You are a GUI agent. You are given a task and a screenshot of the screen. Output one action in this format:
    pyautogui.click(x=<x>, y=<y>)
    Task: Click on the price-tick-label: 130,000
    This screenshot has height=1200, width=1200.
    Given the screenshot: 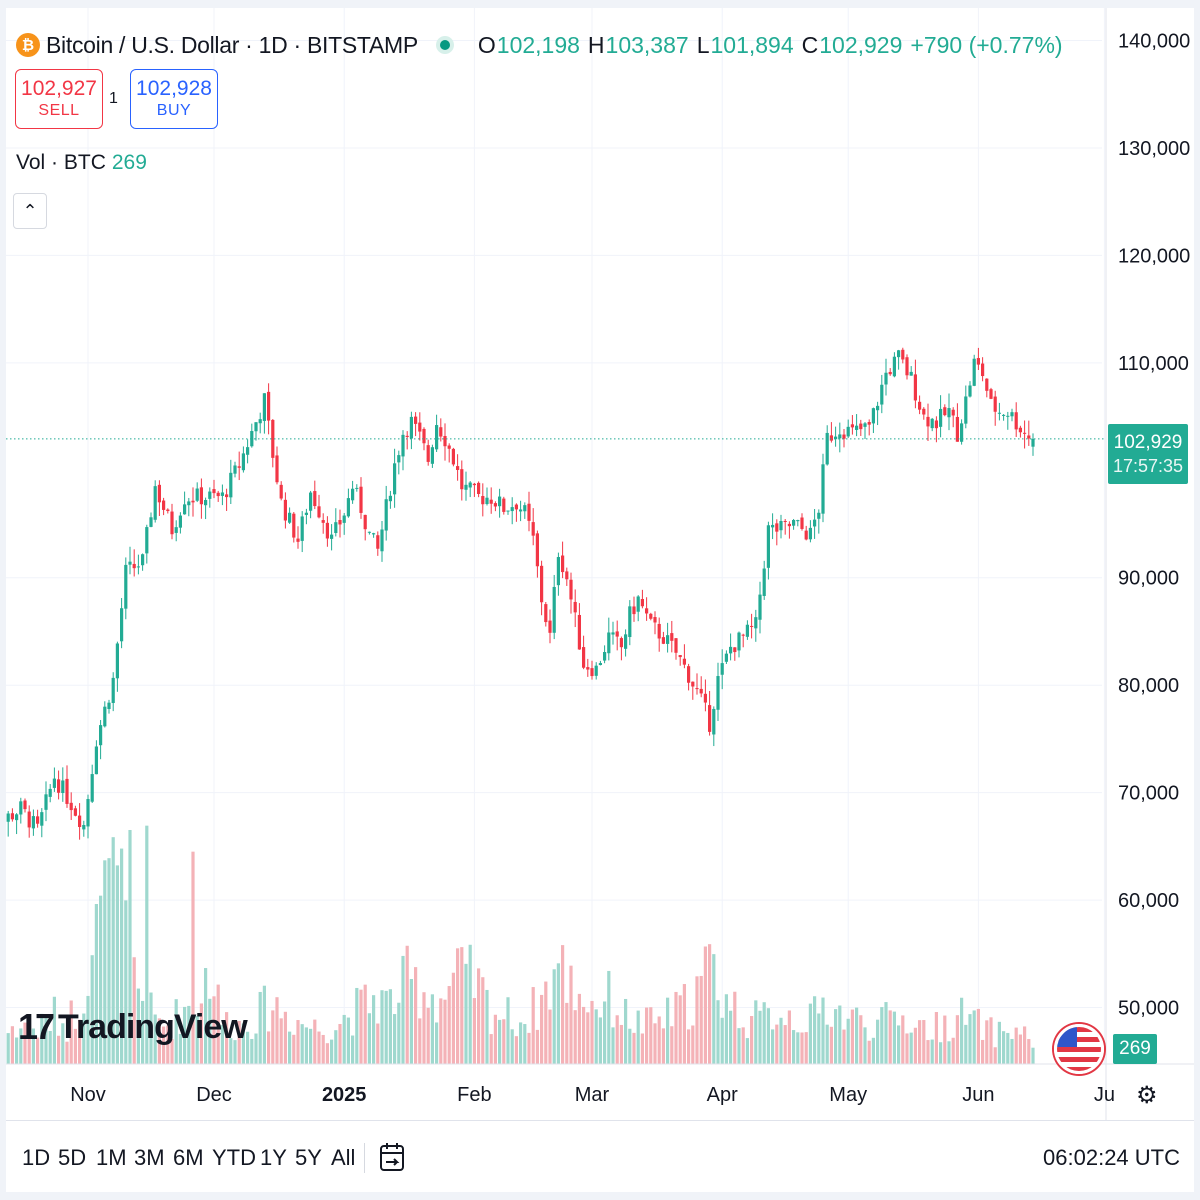 What is the action you would take?
    pyautogui.click(x=1154, y=149)
    